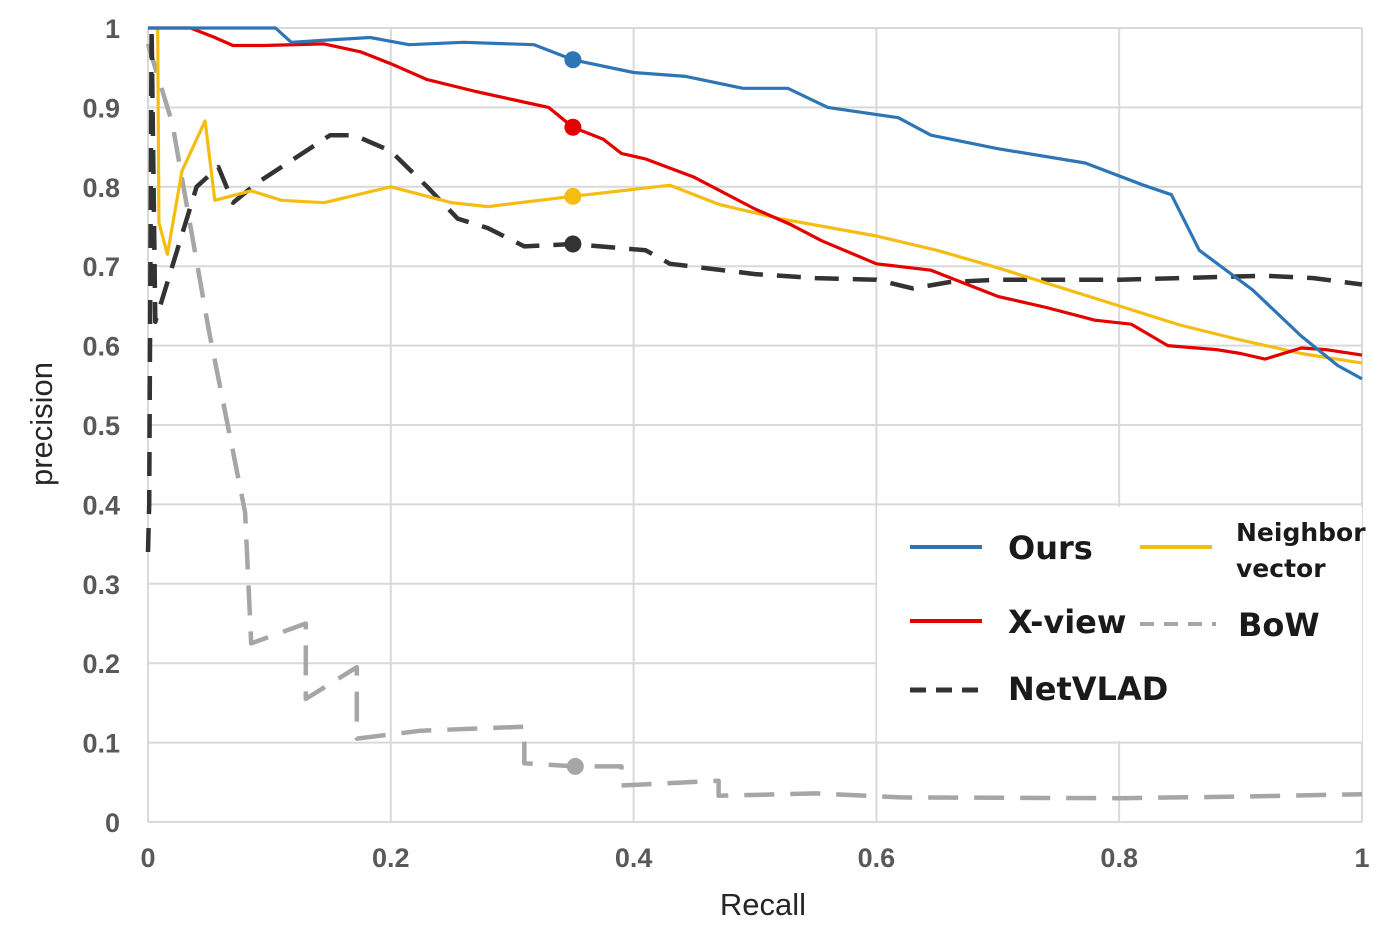  I want to click on y-tick-label-5: 0.5, so click(101, 426).